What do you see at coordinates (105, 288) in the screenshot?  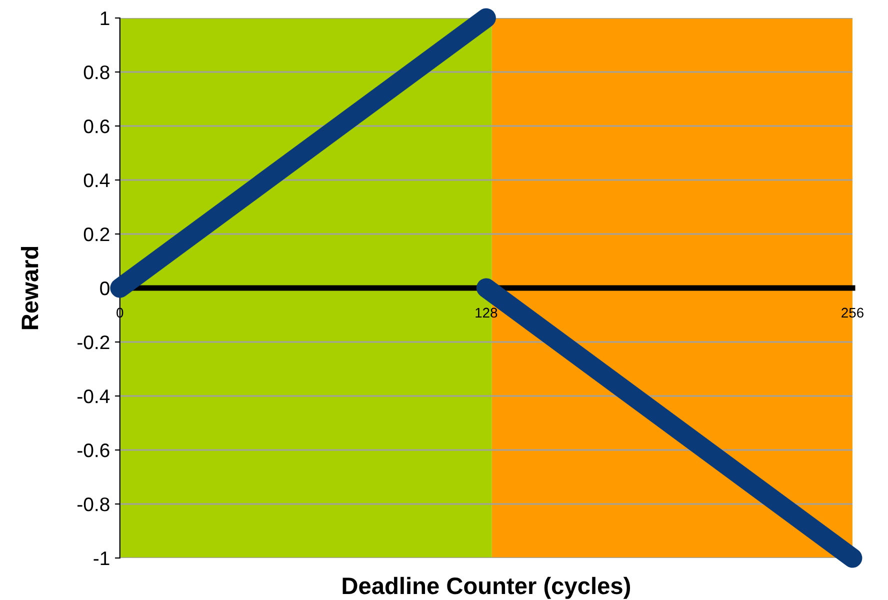 I see `y-tick-label: 0` at bounding box center [105, 288].